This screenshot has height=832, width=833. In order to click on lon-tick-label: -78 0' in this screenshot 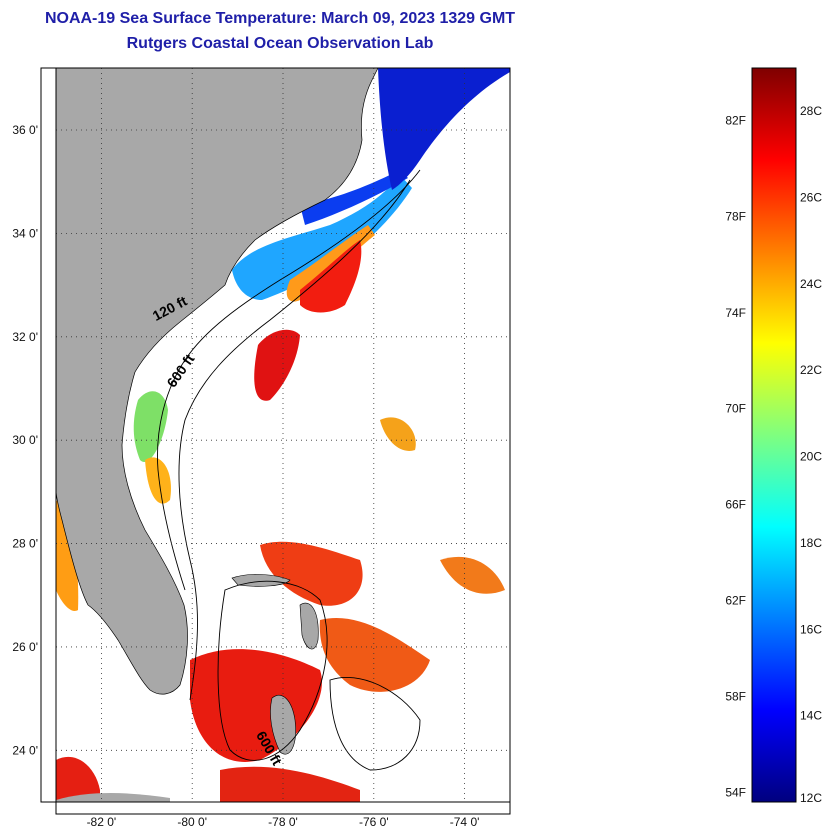, I will do `click(283, 822)`.